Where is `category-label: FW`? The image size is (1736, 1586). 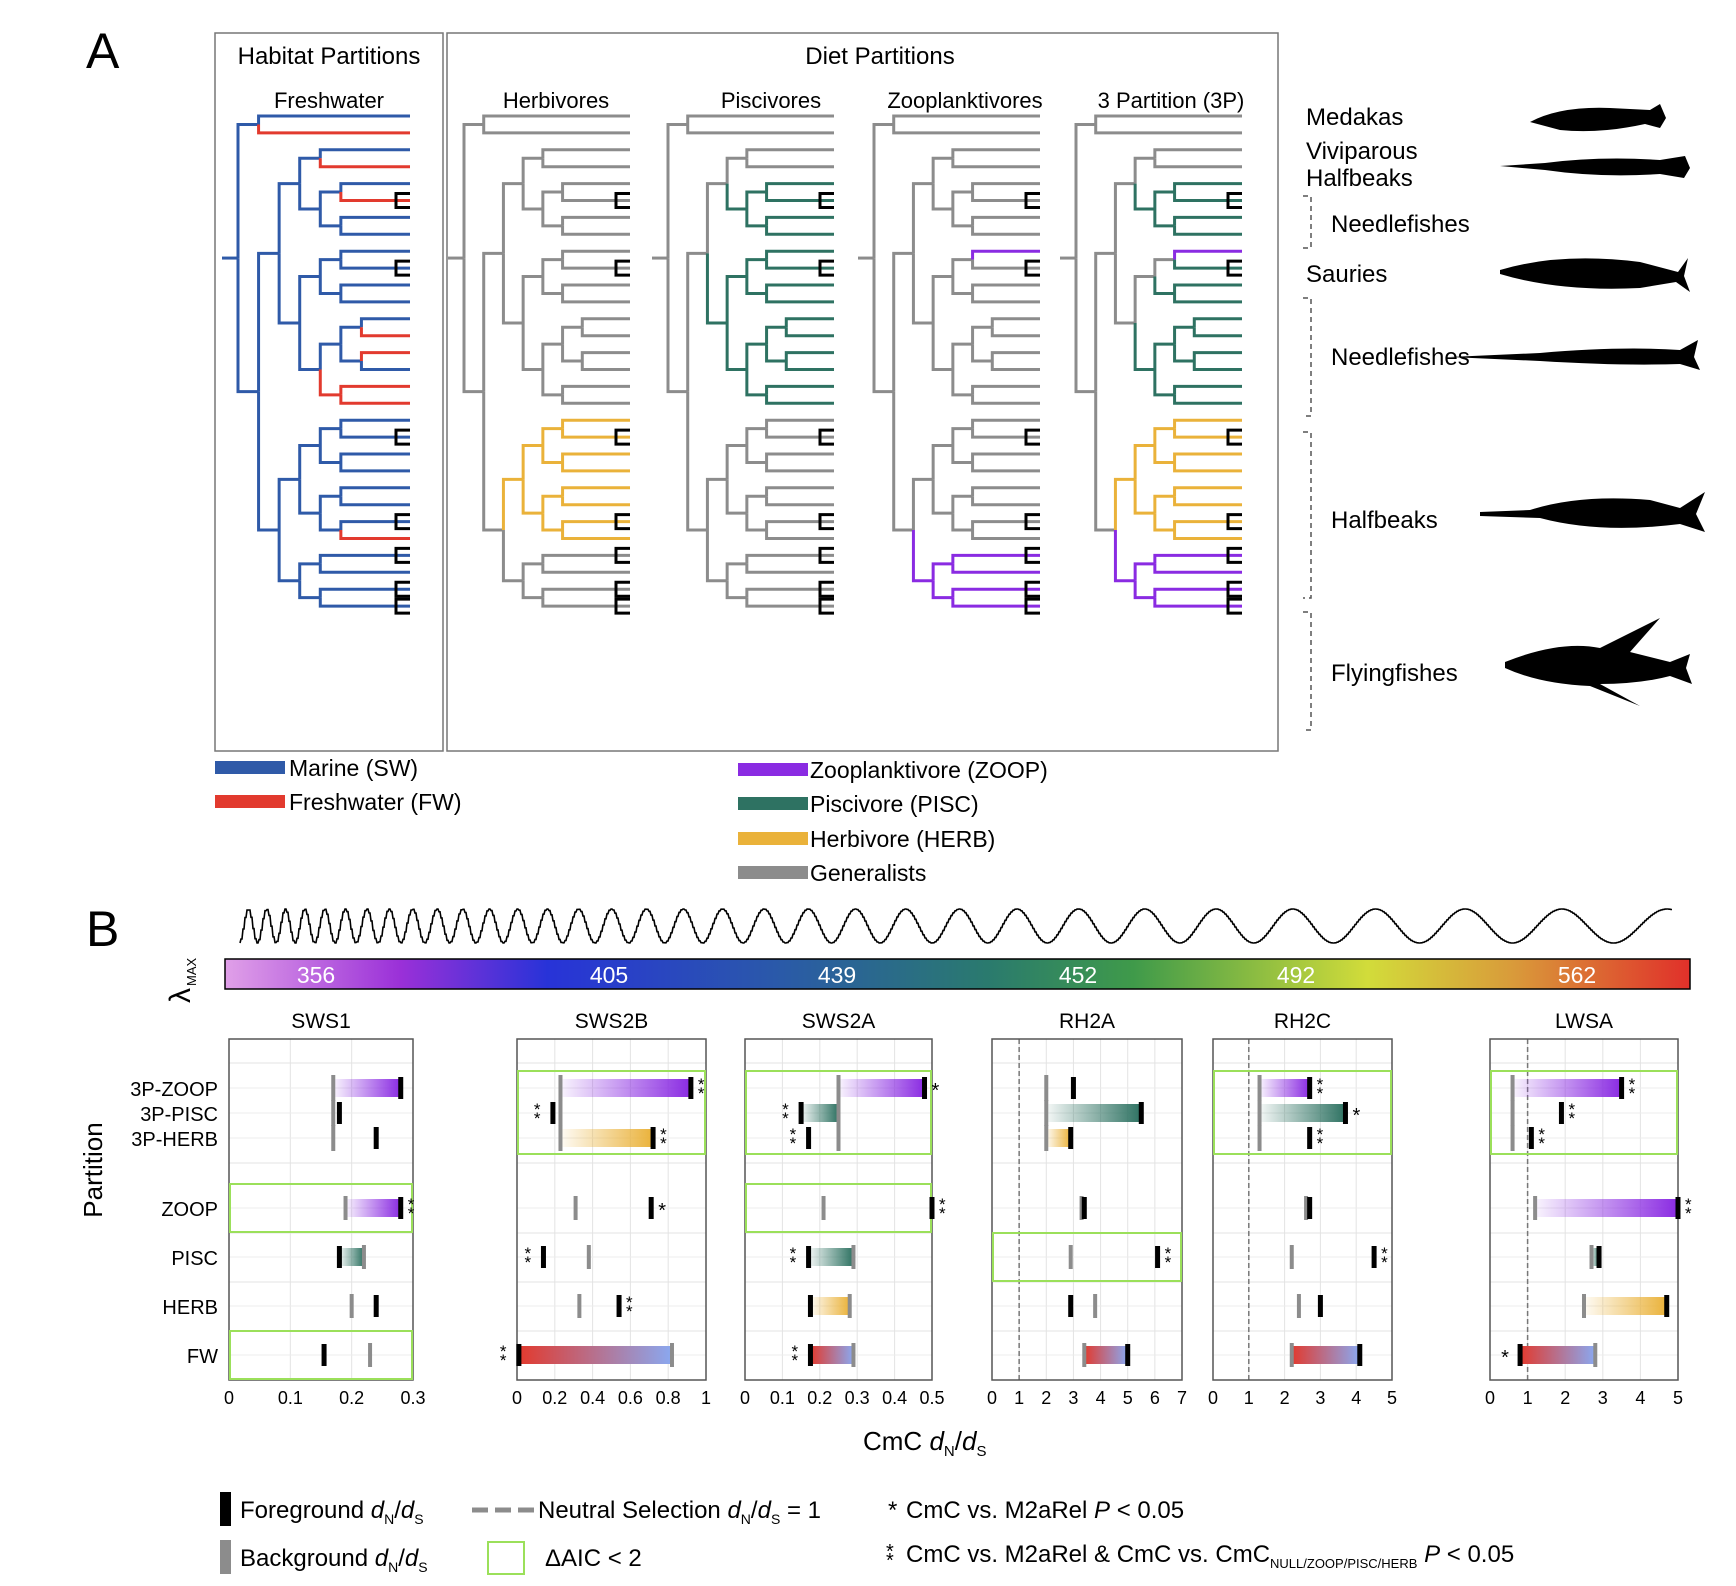
category-label: FW is located at coordinates (202, 1357).